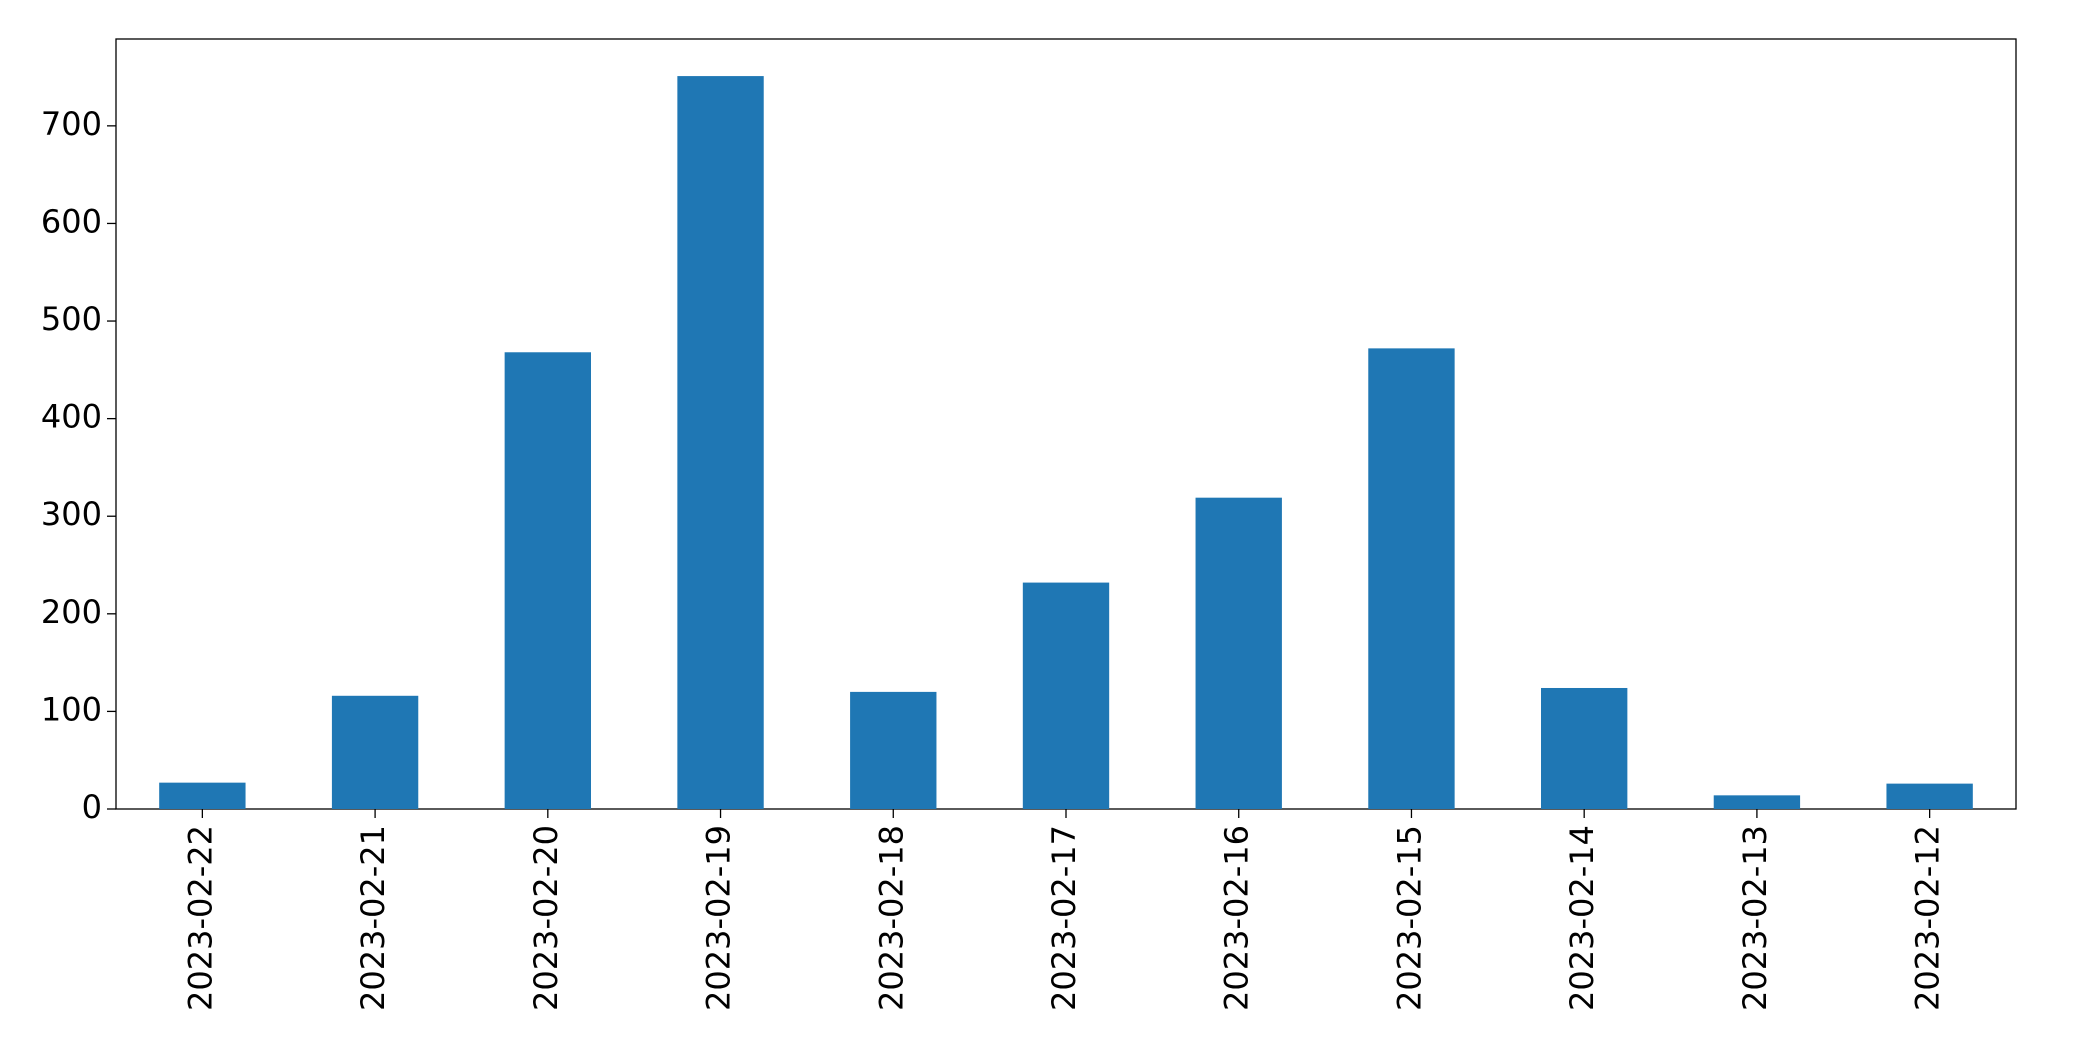  I want to click on y-tick-label: 600, so click(71, 221).